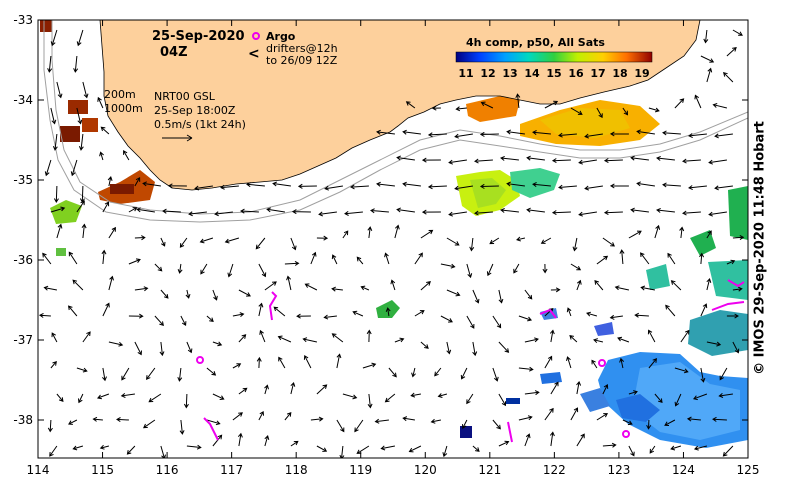  What do you see at coordinates (296, 470) in the screenshot?
I see `lon-tick-label: 118` at bounding box center [296, 470].